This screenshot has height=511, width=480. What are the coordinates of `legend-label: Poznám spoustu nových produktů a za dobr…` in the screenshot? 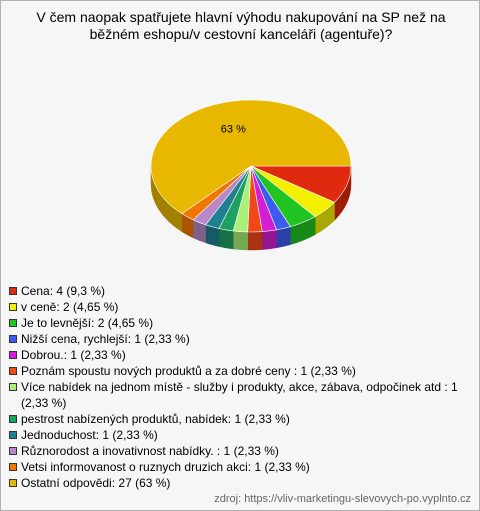 It's located at (188, 371).